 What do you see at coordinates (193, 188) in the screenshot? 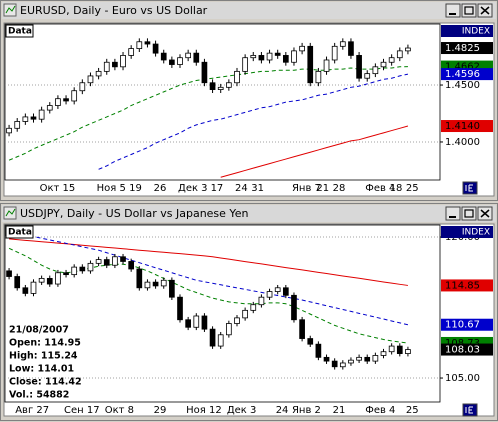
I see `x-tick-label: Дек 3` at bounding box center [193, 188].